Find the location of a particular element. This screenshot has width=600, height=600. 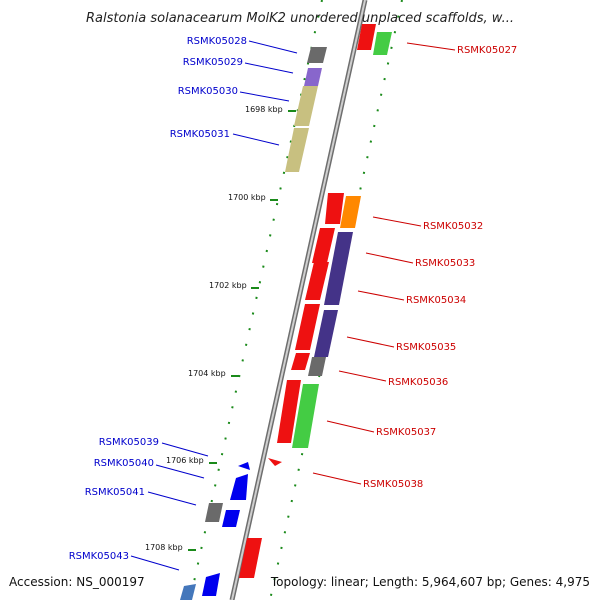

gene-label-rsmk05032: RSMK05032 is located at coordinates (453, 226).